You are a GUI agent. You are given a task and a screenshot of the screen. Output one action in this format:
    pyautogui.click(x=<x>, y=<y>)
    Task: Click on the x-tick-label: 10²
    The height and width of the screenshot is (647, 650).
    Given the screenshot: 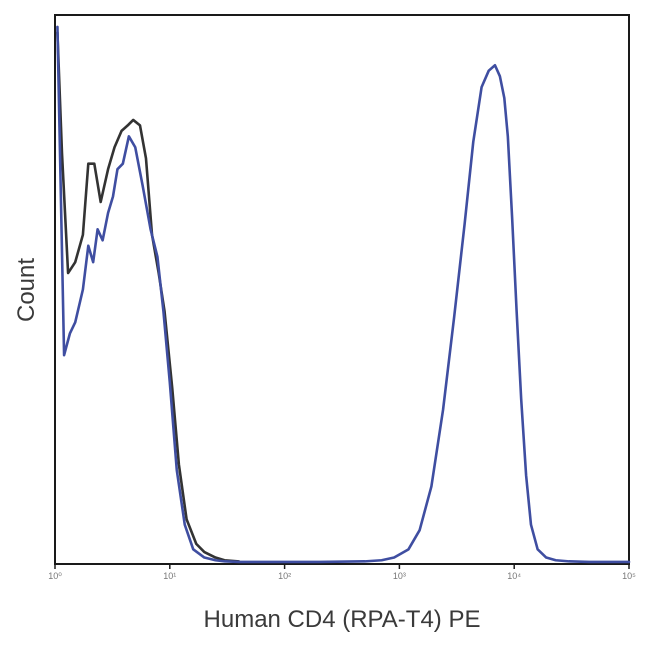 What is the action you would take?
    pyautogui.click(x=284, y=576)
    